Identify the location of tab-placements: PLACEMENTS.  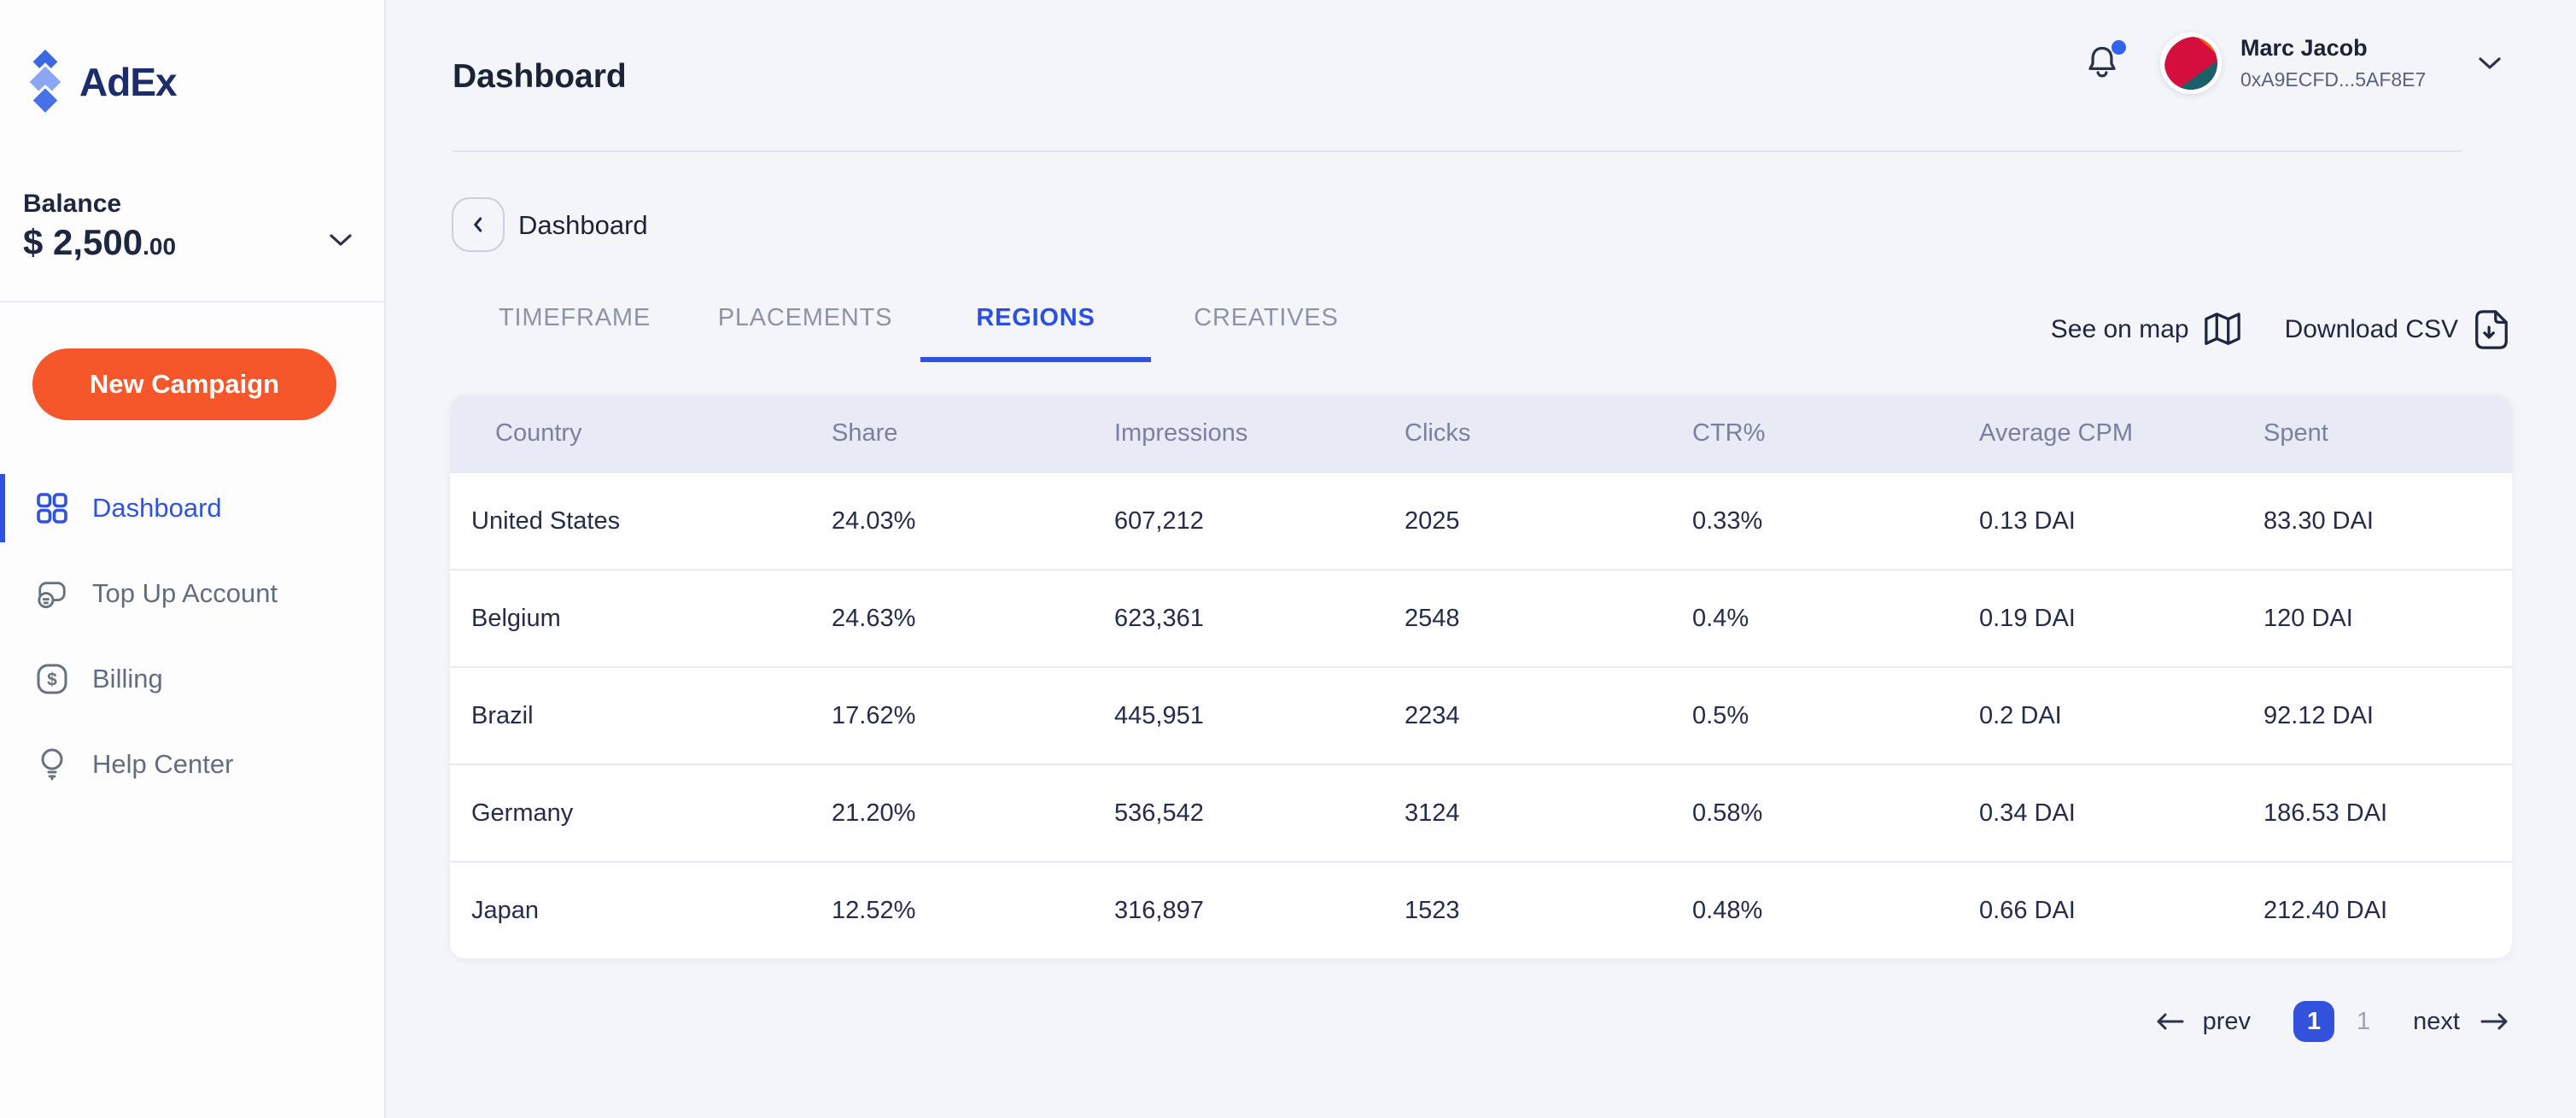
(805, 317).